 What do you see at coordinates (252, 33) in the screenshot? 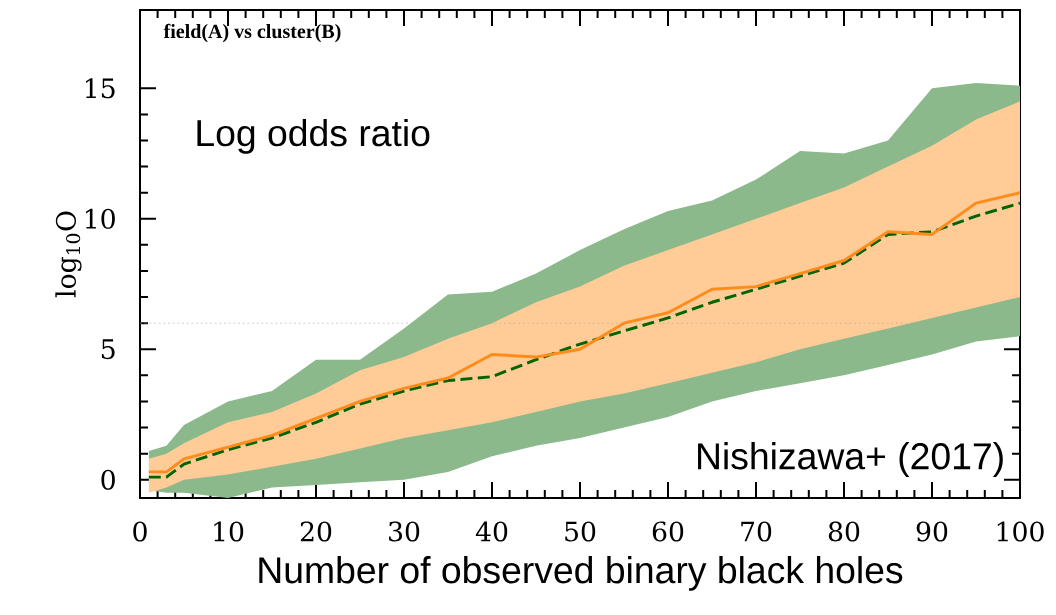
I see `annotation: field(A) vs cluster(B)` at bounding box center [252, 33].